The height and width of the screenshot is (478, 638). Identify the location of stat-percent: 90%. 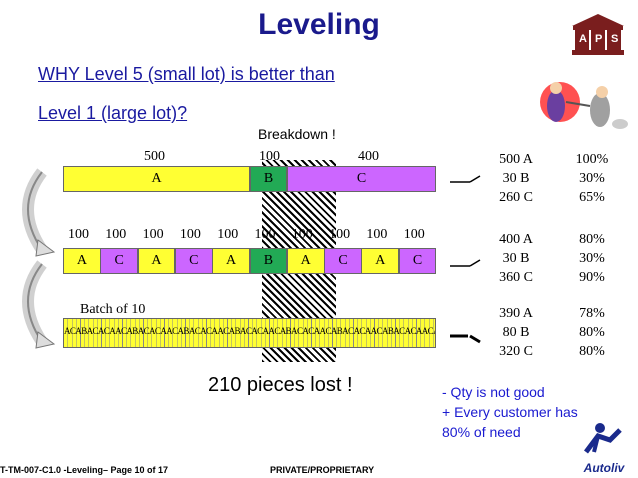
(592, 277).